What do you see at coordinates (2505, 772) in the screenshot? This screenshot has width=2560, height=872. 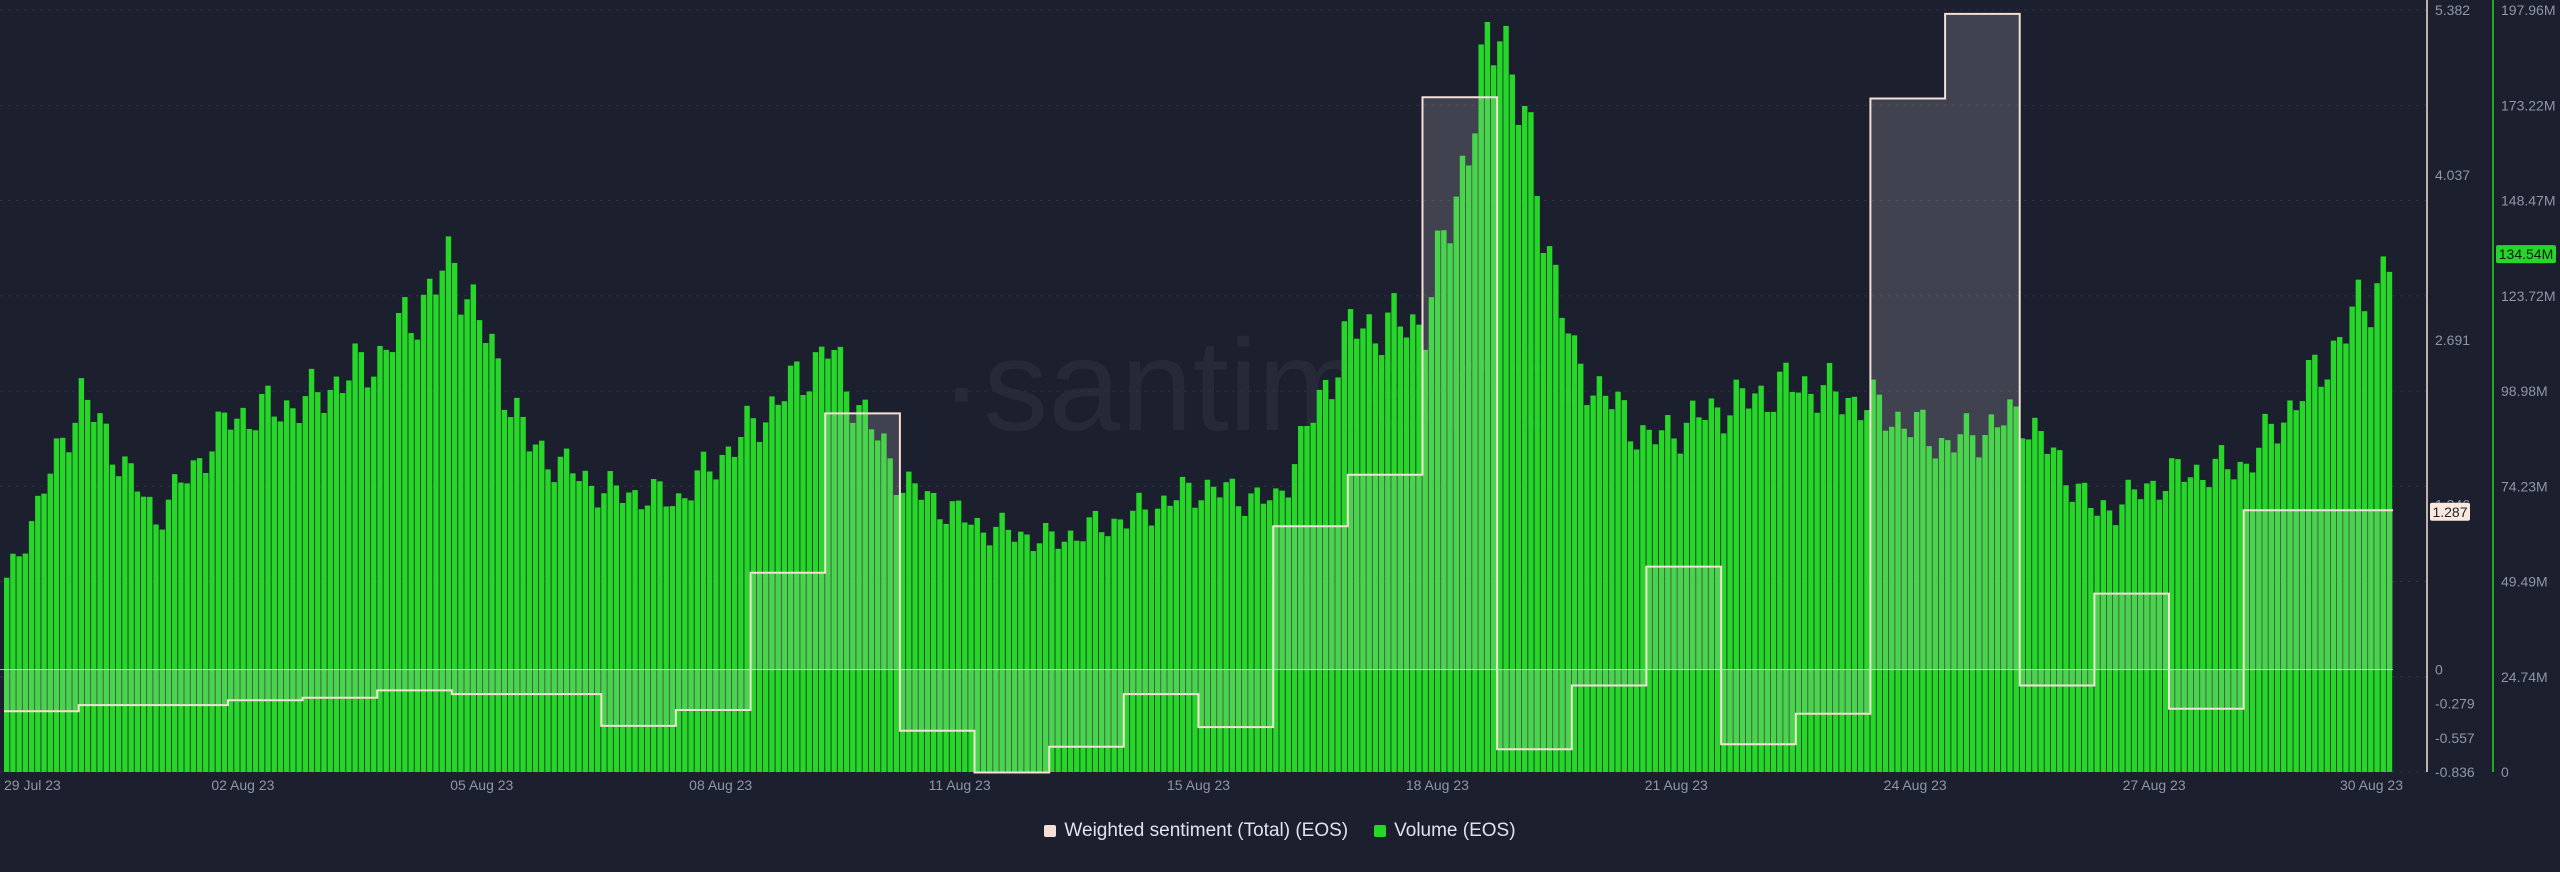 I see `volume-tick-label: 0` at bounding box center [2505, 772].